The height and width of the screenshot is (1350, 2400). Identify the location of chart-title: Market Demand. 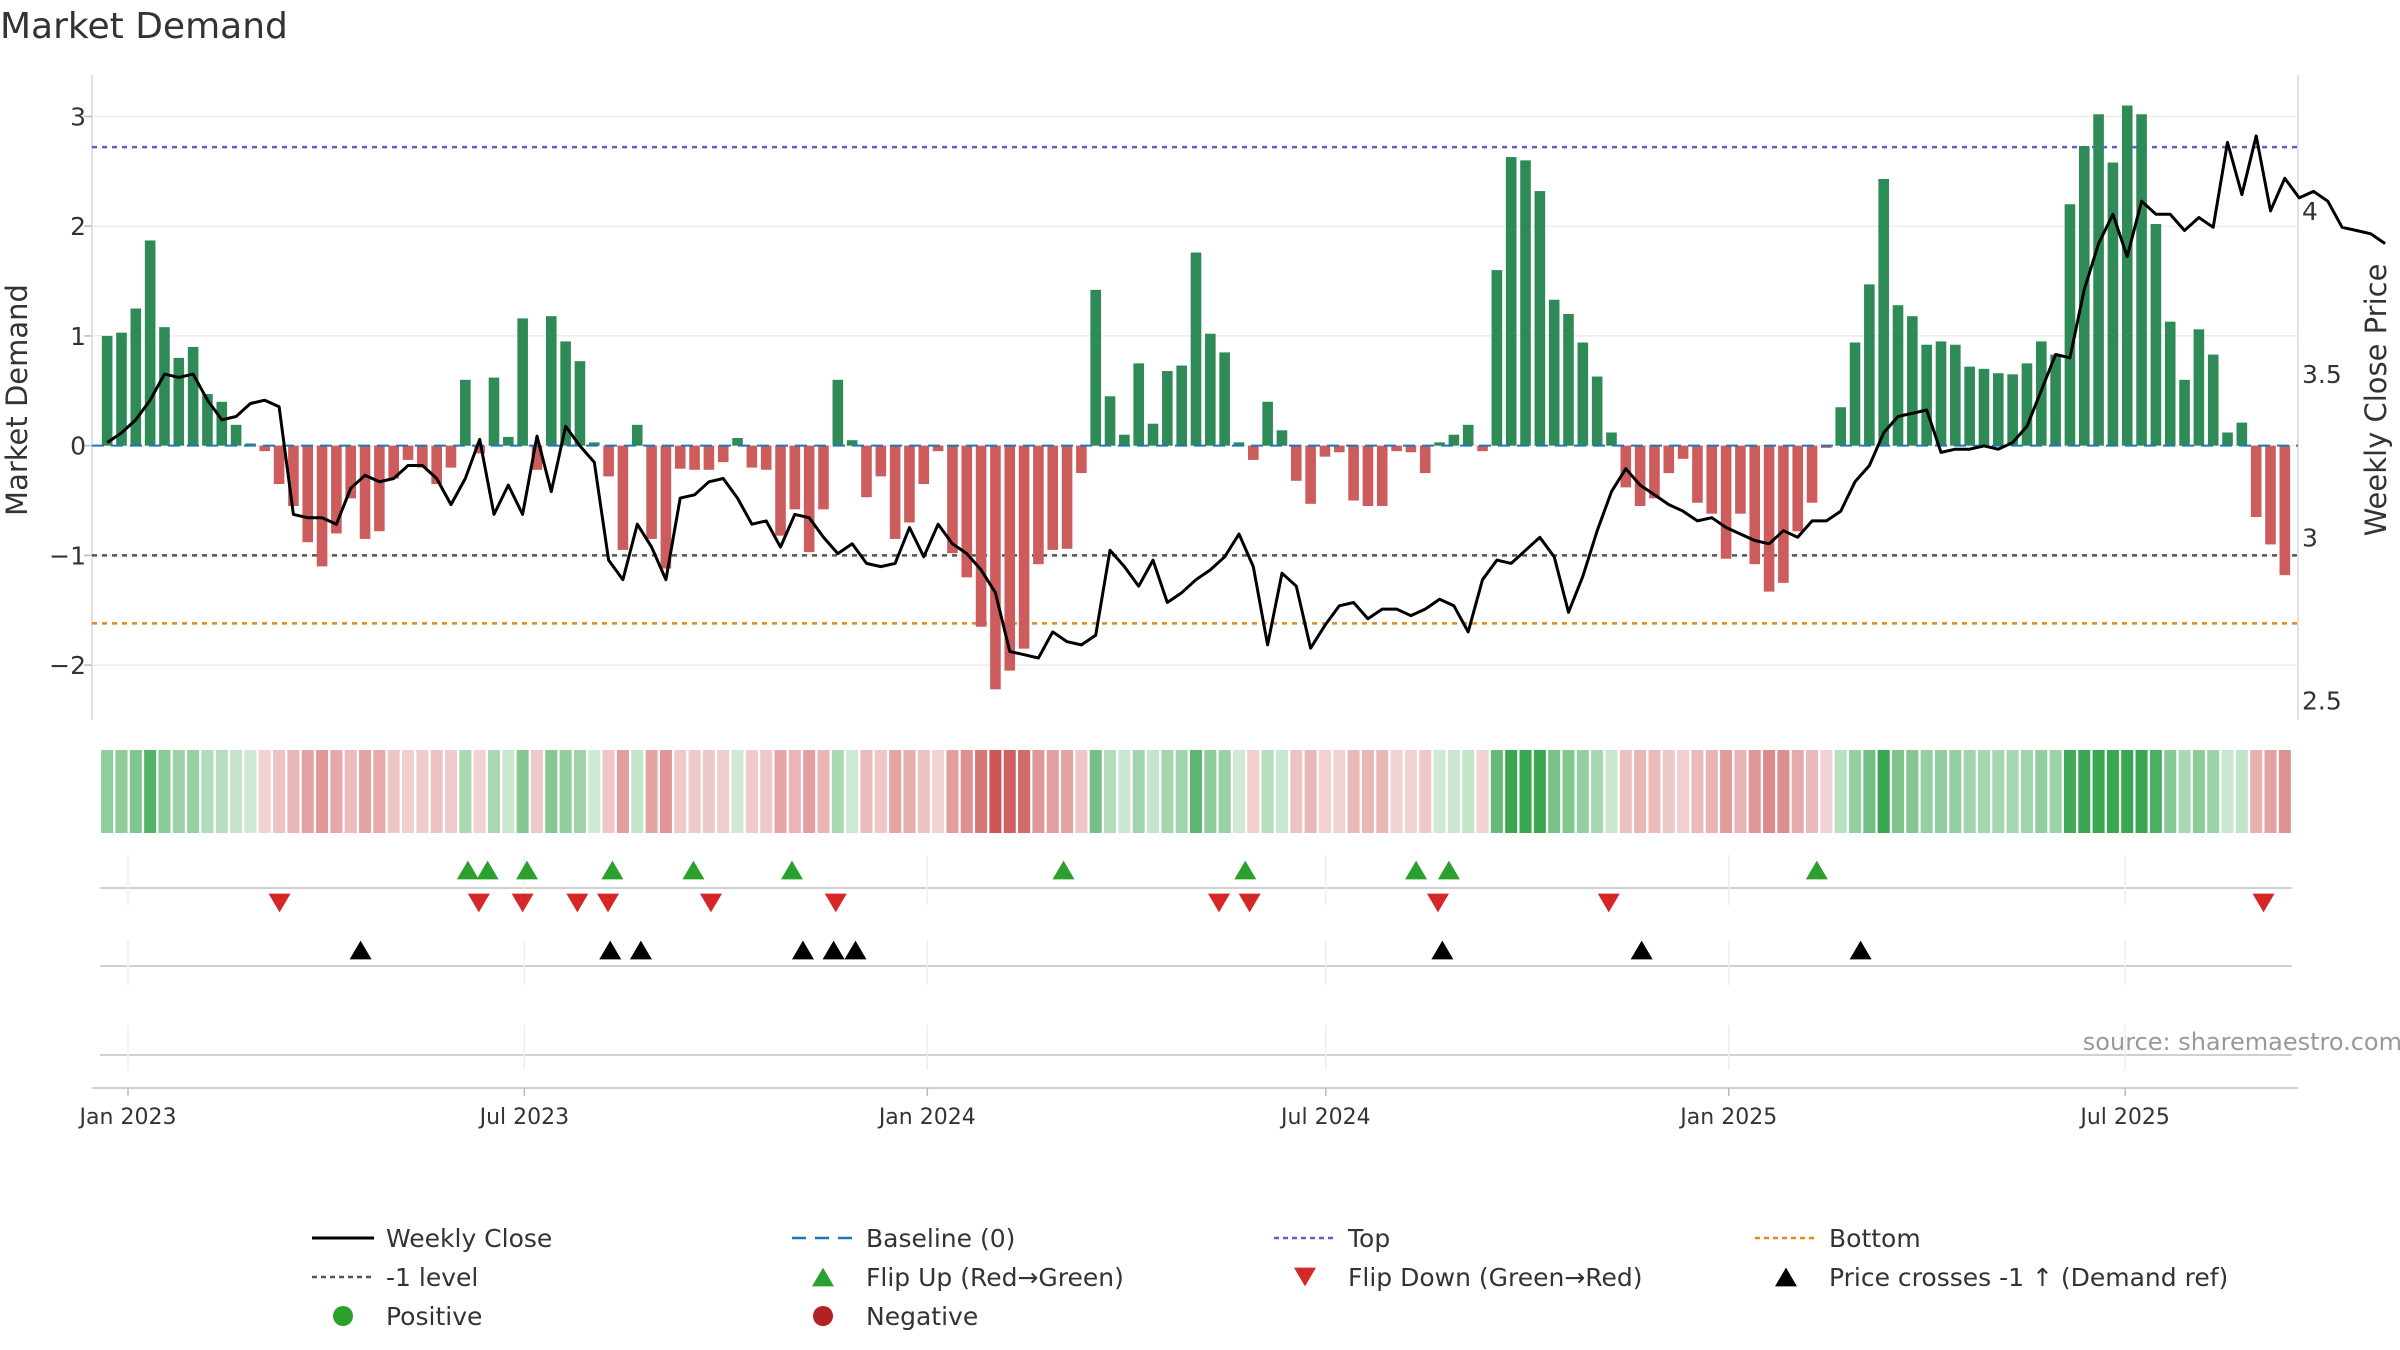
(144, 26).